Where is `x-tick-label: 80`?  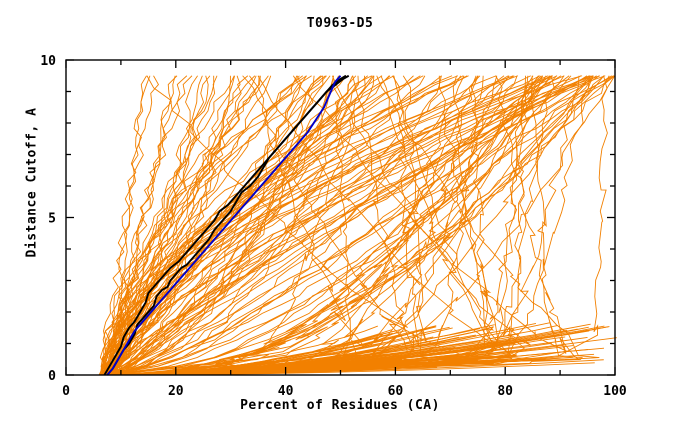 x-tick-label: 80 is located at coordinates (505, 391).